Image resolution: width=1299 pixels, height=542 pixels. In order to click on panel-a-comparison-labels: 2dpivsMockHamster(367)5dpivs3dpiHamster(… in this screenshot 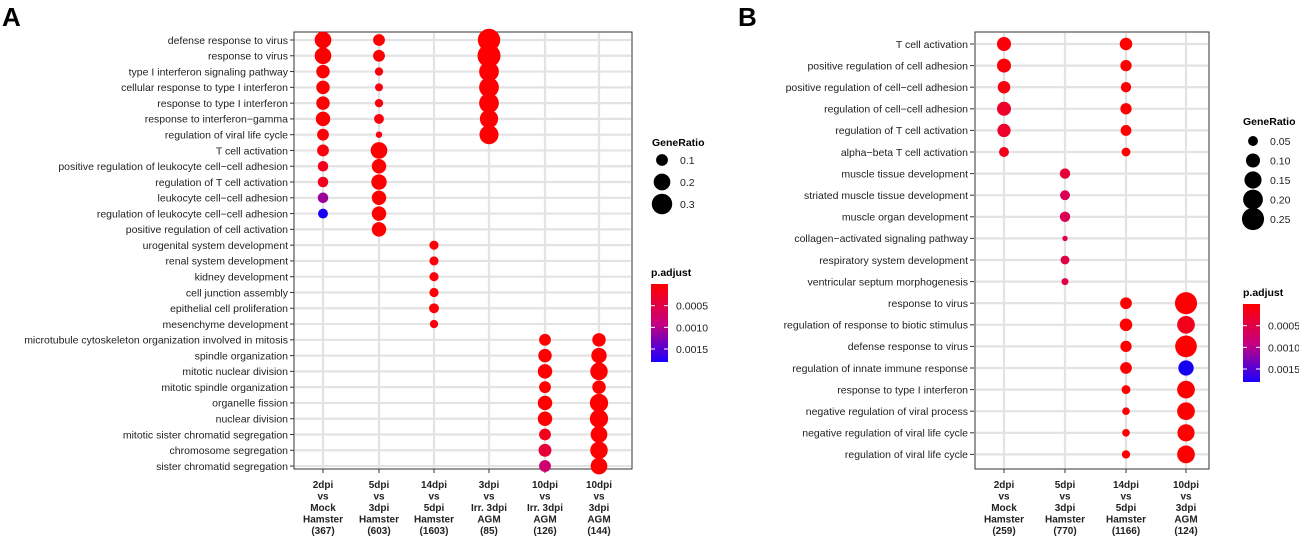, I will do `click(457, 508)`.